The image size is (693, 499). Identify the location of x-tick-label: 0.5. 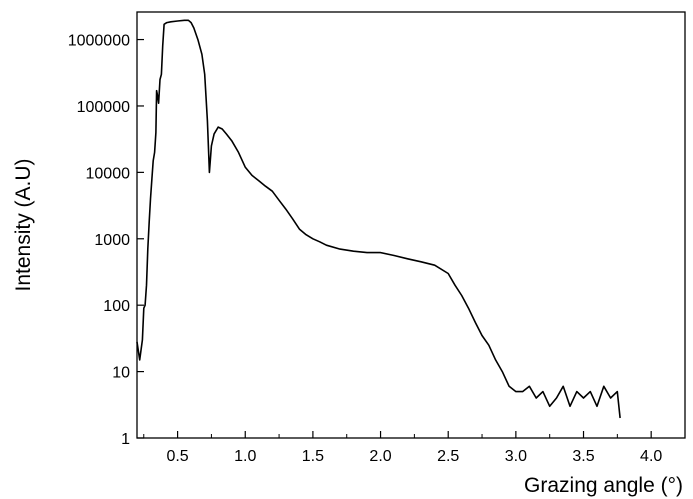
(177, 456).